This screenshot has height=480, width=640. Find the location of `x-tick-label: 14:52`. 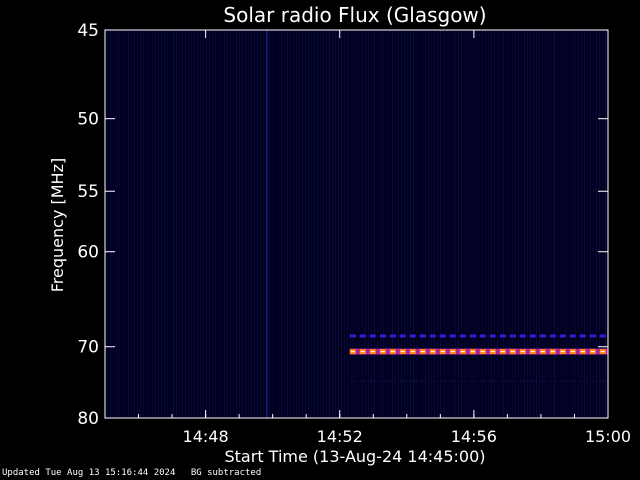

x-tick-label: 14:52 is located at coordinates (340, 436).